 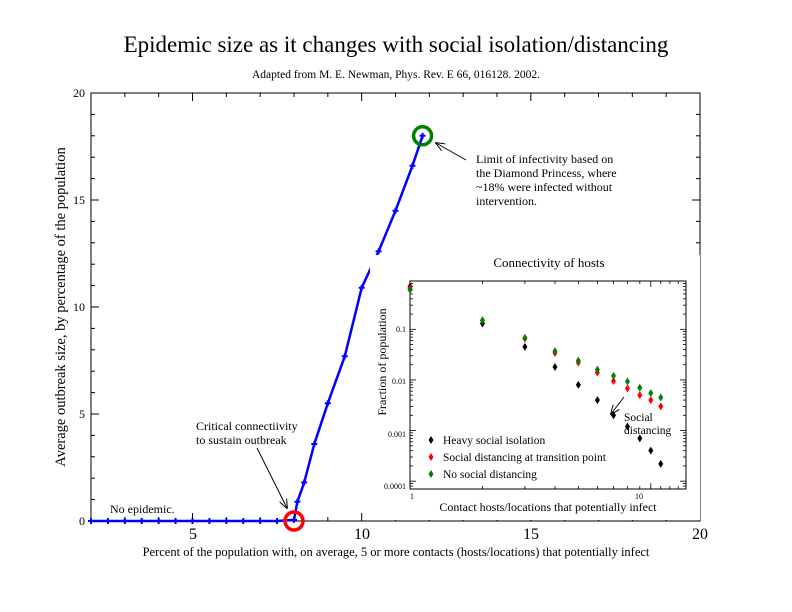 I want to click on legend-label-heavy-isolation: Heavy social isolation, so click(x=494, y=441).